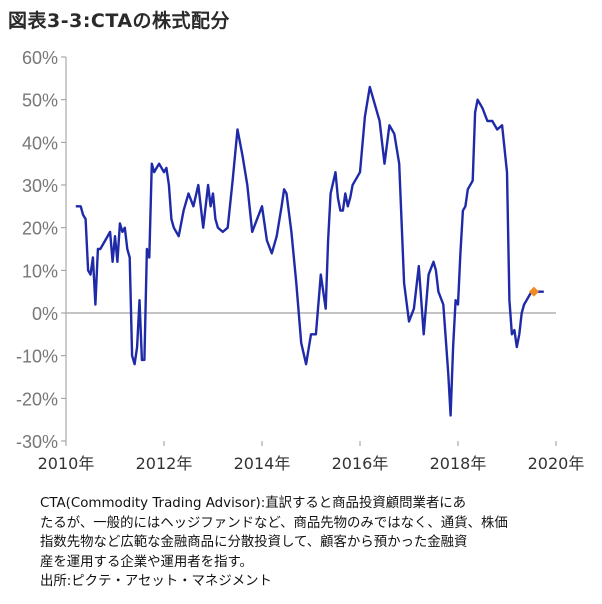 The height and width of the screenshot is (604, 602). Describe the element at coordinates (556, 463) in the screenshot. I see `x-tick-label: 2020年` at that location.